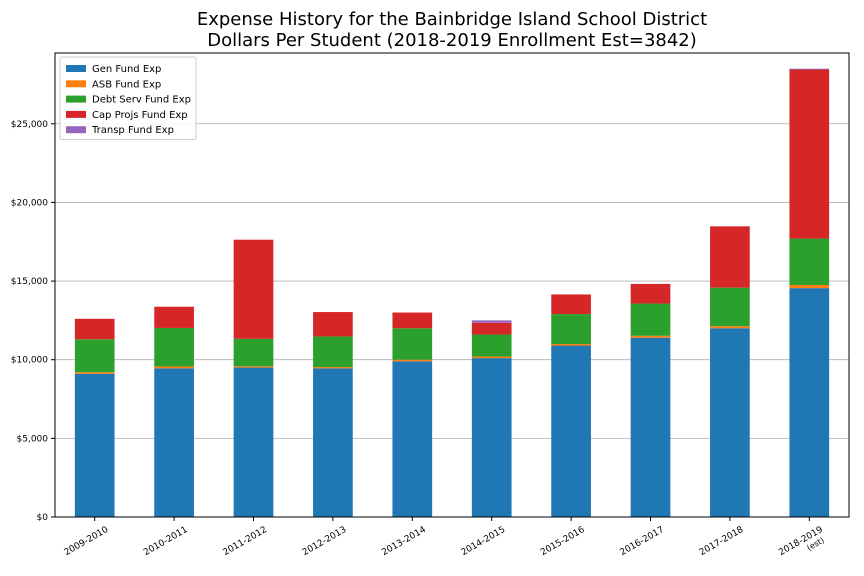 The height and width of the screenshot is (576, 864). What do you see at coordinates (33, 439) in the screenshot?
I see `y-tick-label: $5,000` at bounding box center [33, 439].